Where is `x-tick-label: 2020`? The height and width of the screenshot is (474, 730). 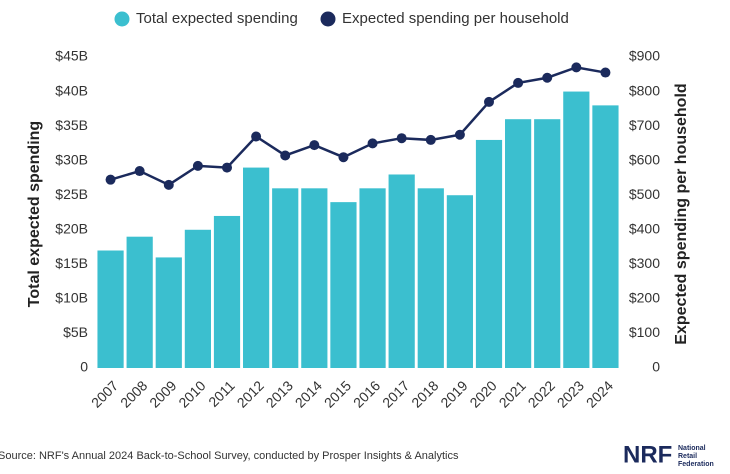
x-tick-label: 2020 is located at coordinates (482, 393).